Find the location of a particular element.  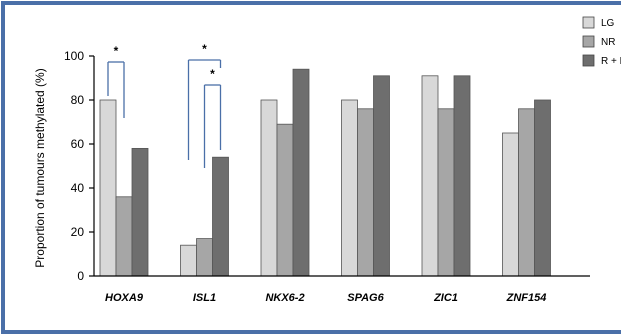

legend: LG NR R + P is located at coordinates (601, 41).